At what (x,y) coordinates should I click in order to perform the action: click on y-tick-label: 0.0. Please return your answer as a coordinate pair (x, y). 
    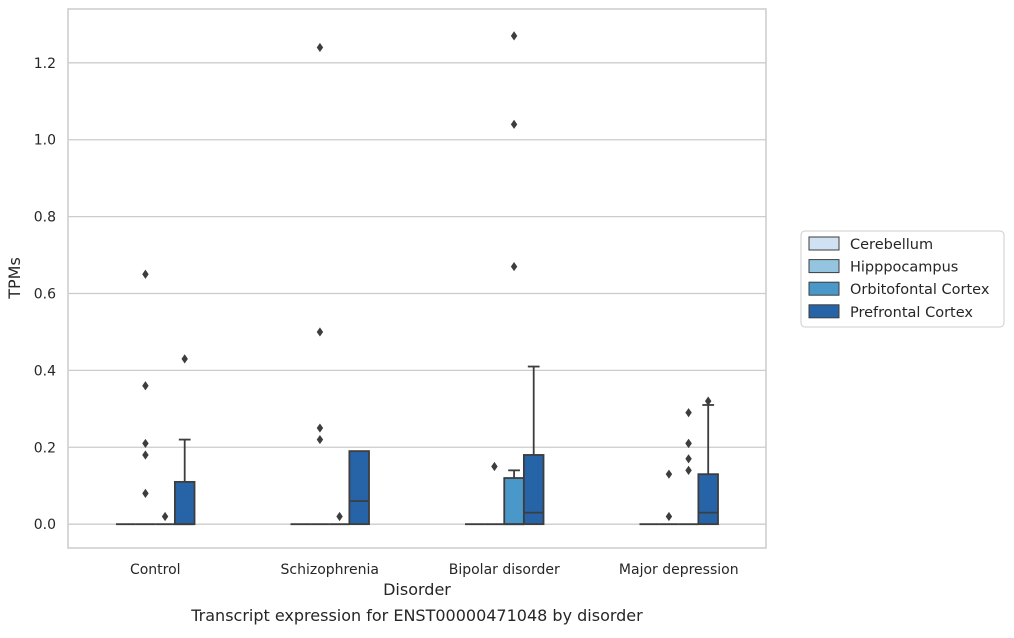
    Looking at the image, I should click on (45, 525).